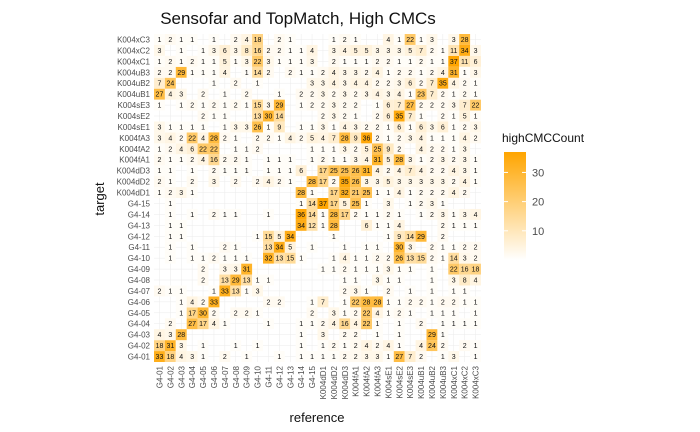 The height and width of the screenshot is (432, 700). What do you see at coordinates (399, 381) in the screenshot?
I see `x-tick-label: K004sE2` at bounding box center [399, 381].